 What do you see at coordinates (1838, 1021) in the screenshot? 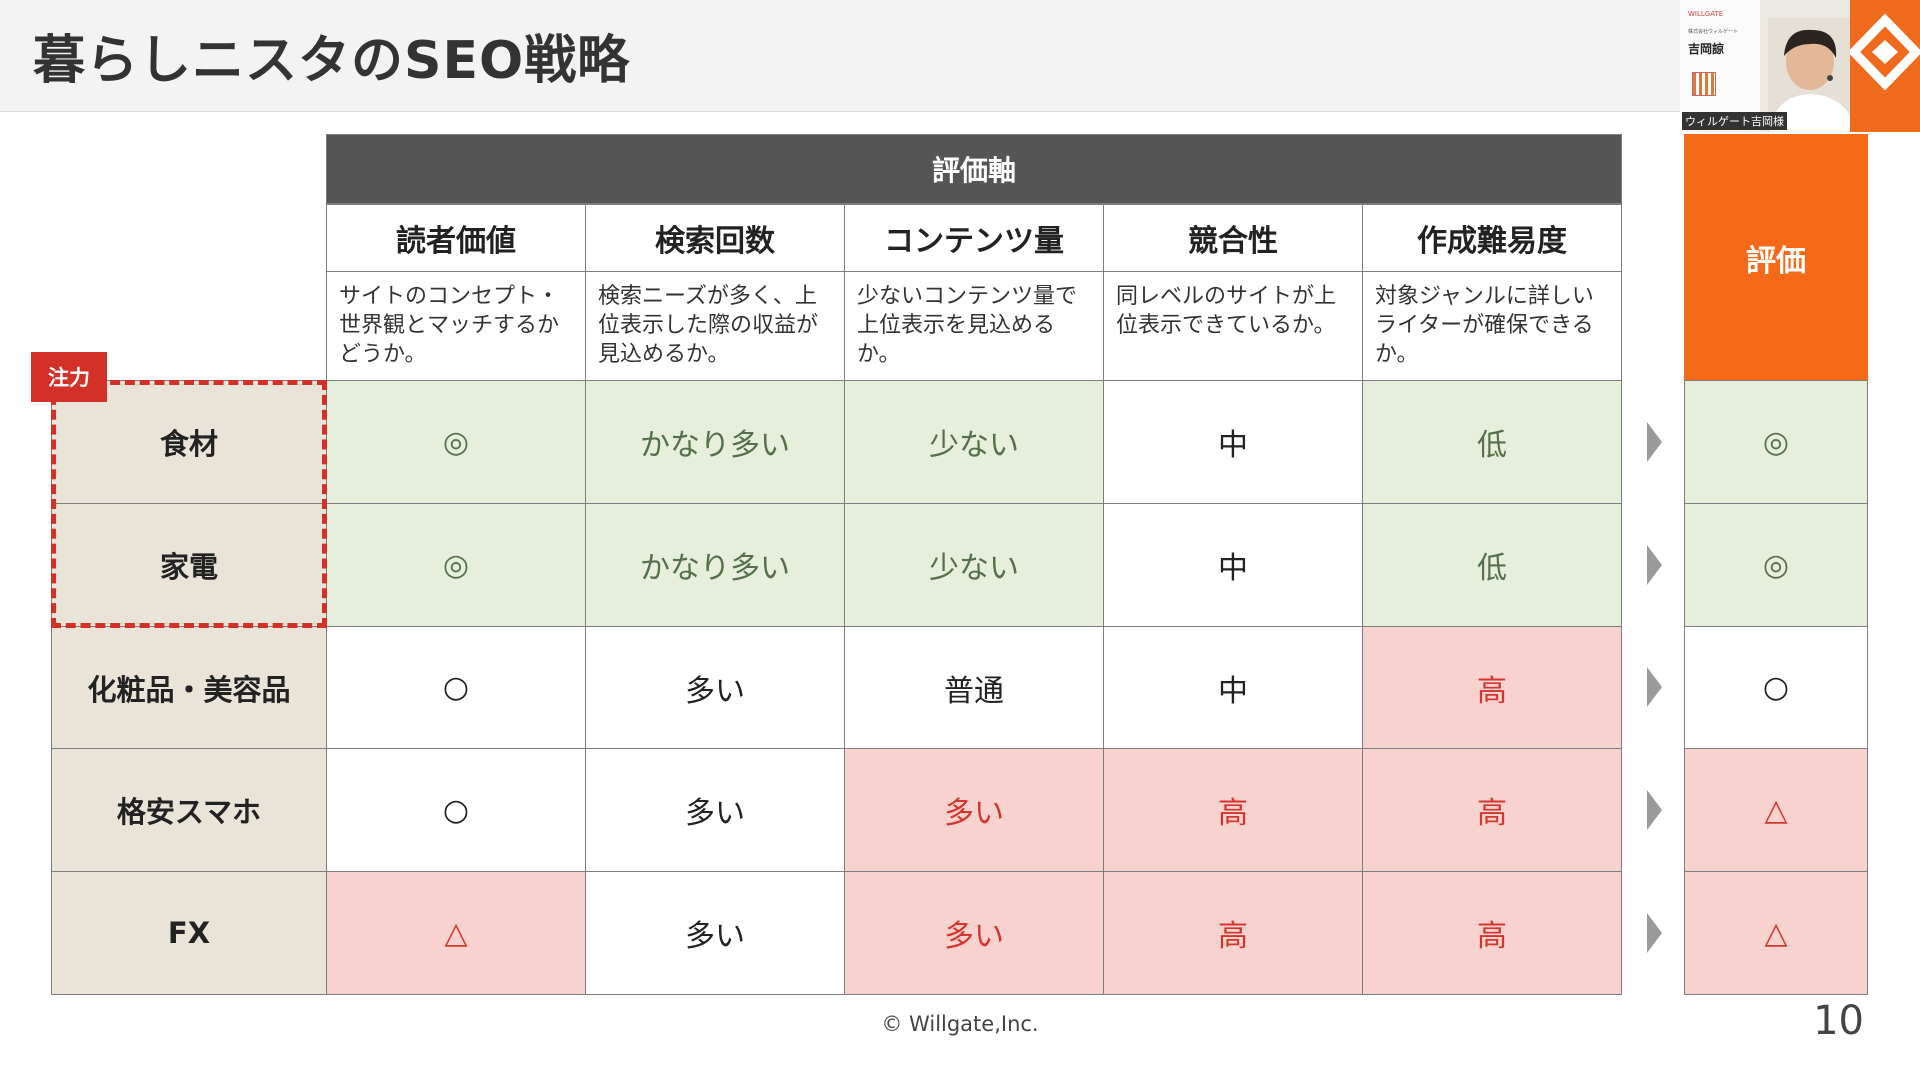
I see `page-number: 10` at bounding box center [1838, 1021].